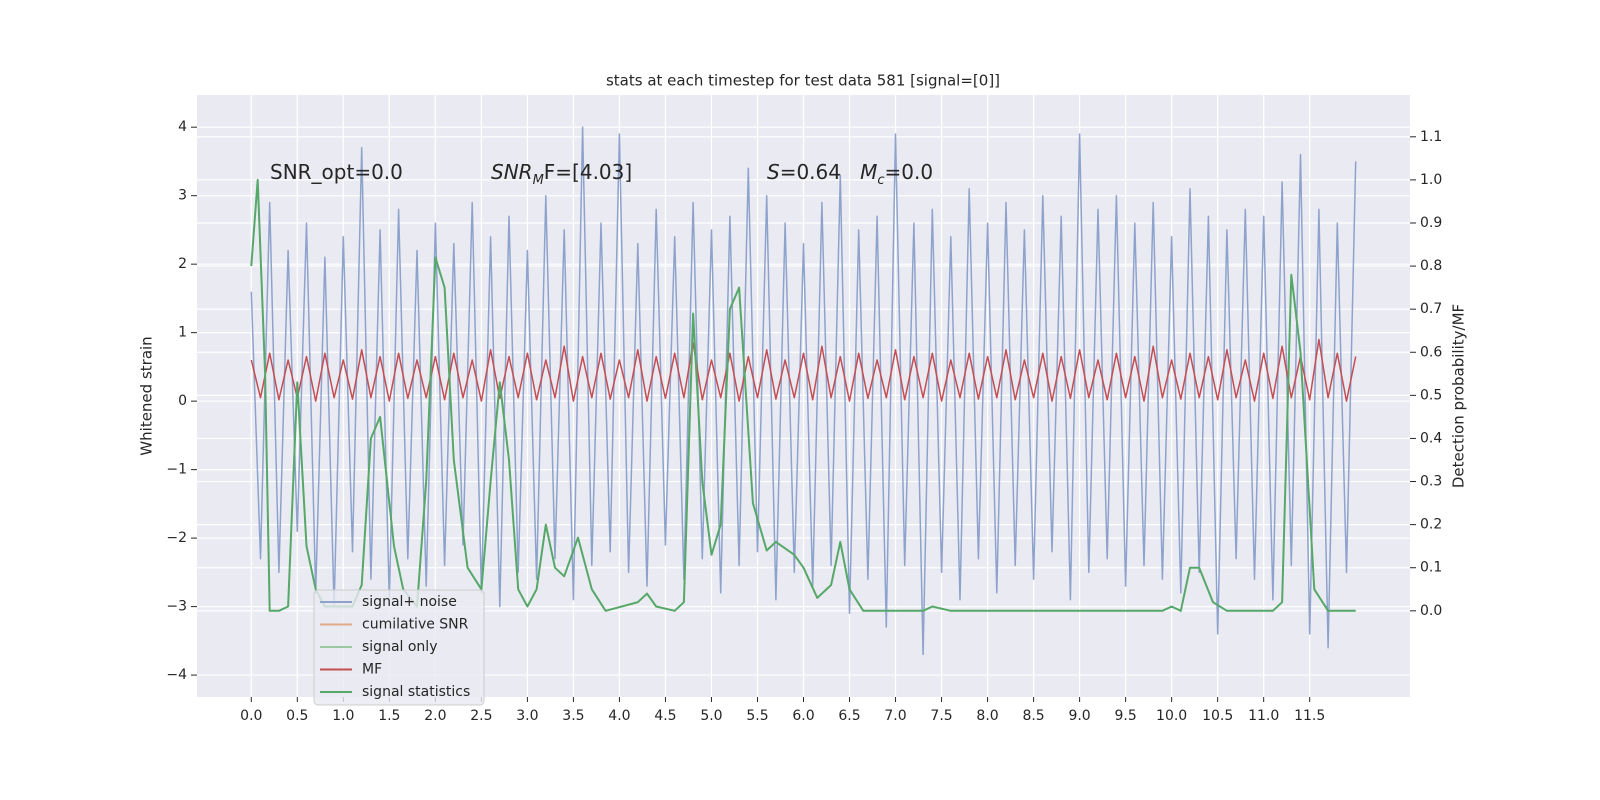  I want to click on annotation: SNRMF=[4.03], so click(561, 174).